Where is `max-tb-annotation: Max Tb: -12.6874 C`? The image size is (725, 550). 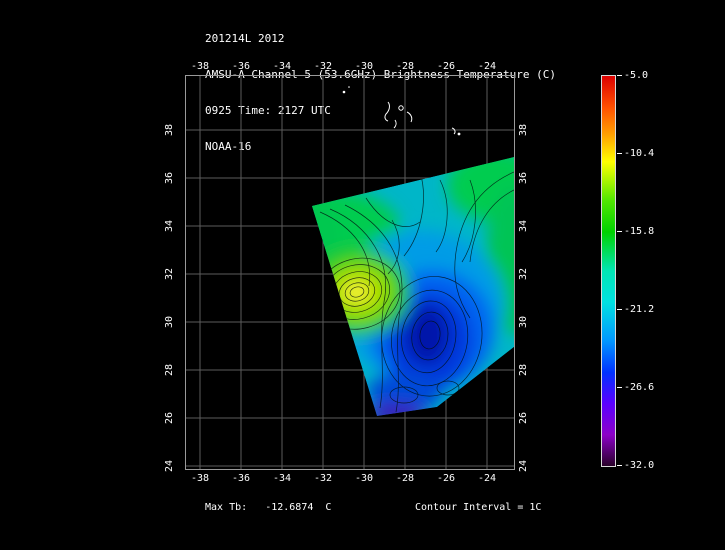 max-tb-annotation: Max Tb: -12.6874 C is located at coordinates (268, 507).